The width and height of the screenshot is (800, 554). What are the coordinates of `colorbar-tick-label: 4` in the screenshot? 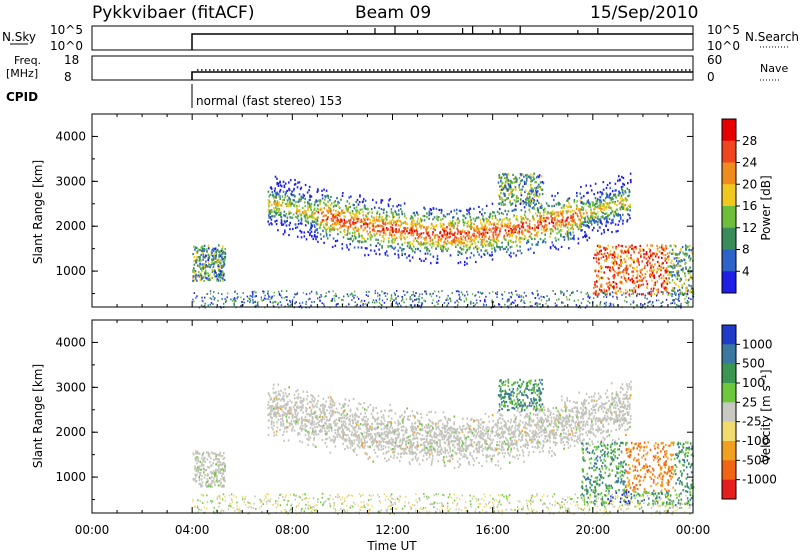 It's located at (746, 271).